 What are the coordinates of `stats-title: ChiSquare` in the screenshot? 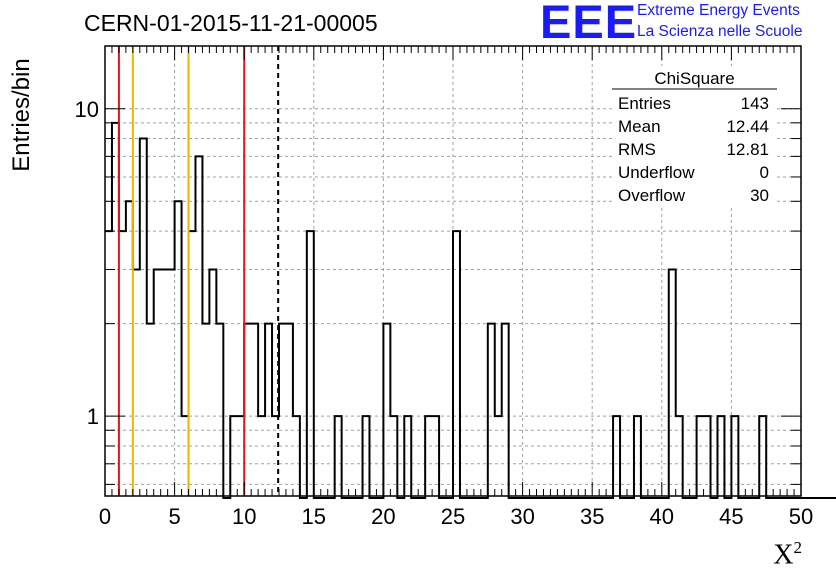 It's located at (694, 78).